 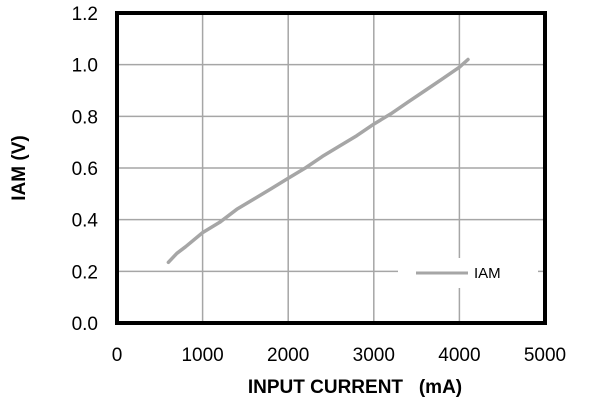 I want to click on y-tick-label: 0.0, so click(x=85, y=324).